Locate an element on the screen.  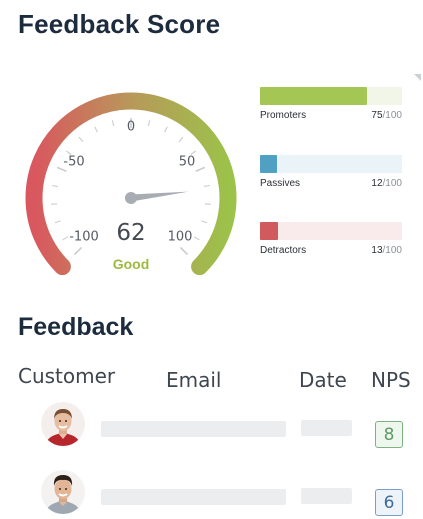
metric-passives: Passives 12/100 is located at coordinates (331, 172).